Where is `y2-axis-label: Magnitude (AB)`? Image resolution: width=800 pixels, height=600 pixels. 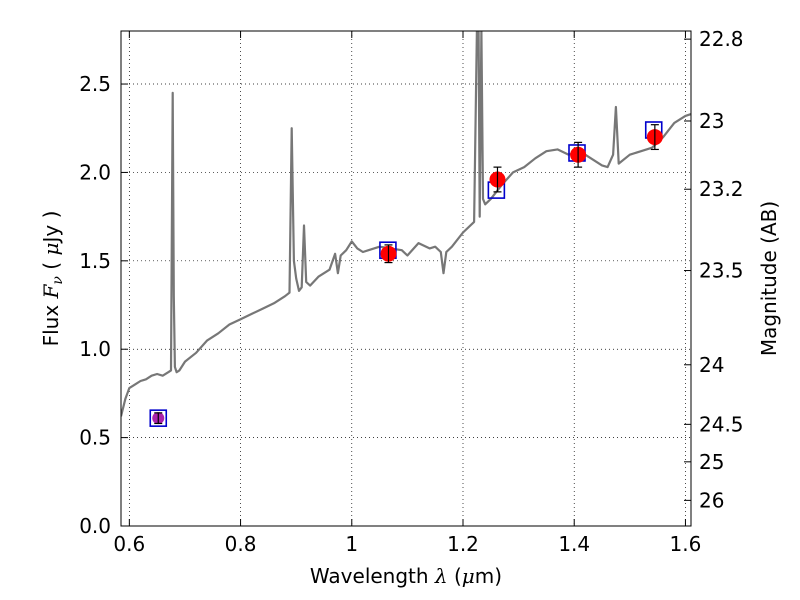 y2-axis-label: Magnitude (AB) is located at coordinates (769, 278).